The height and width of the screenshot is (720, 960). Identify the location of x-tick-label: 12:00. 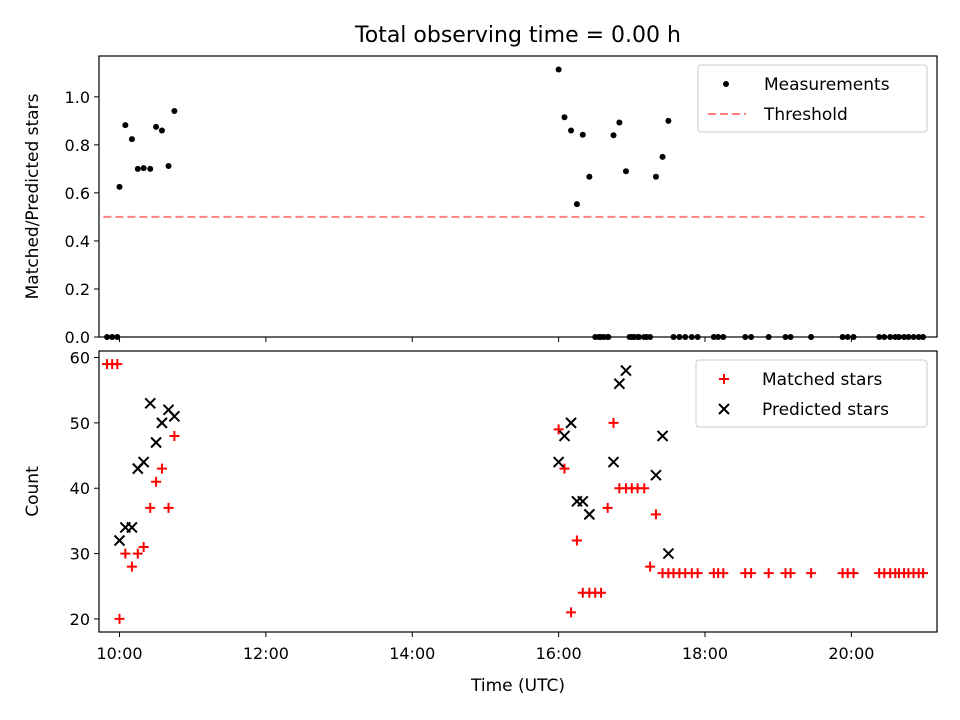
(266, 653).